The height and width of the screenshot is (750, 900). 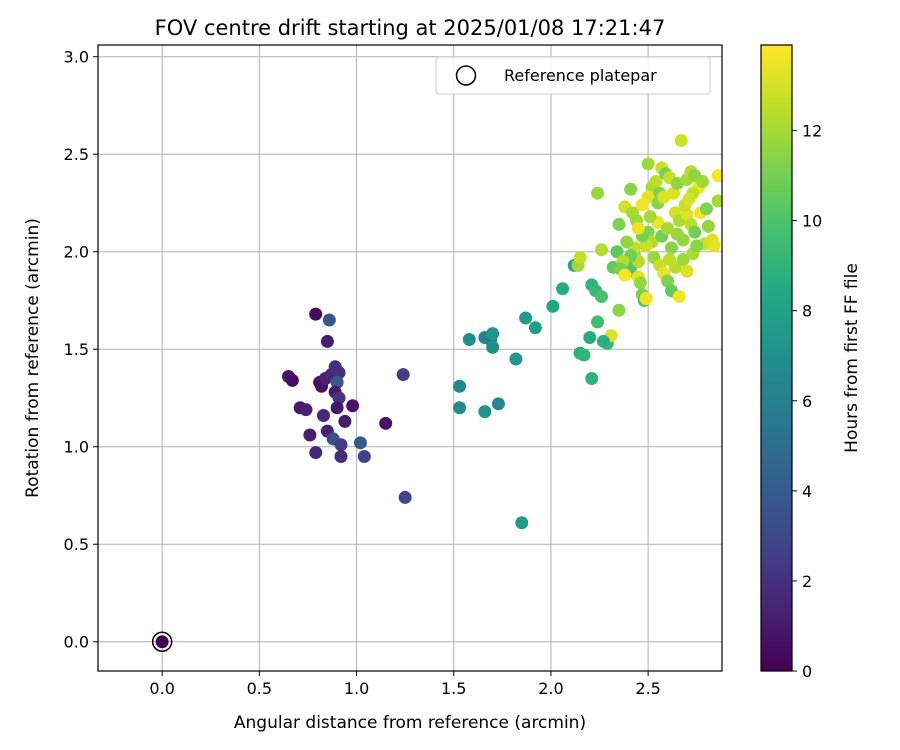 What do you see at coordinates (776, 358) in the screenshot?
I see `colorbar` at bounding box center [776, 358].